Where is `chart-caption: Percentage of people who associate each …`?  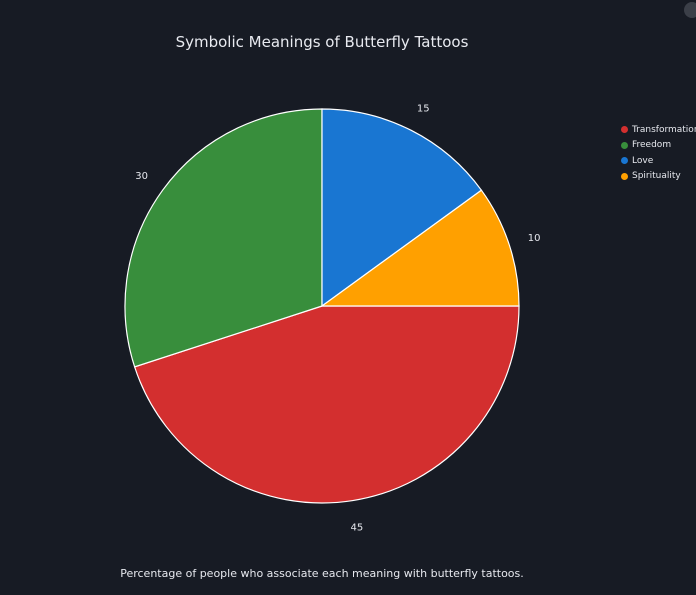
chart-caption: Percentage of people who associate each … is located at coordinates (322, 573).